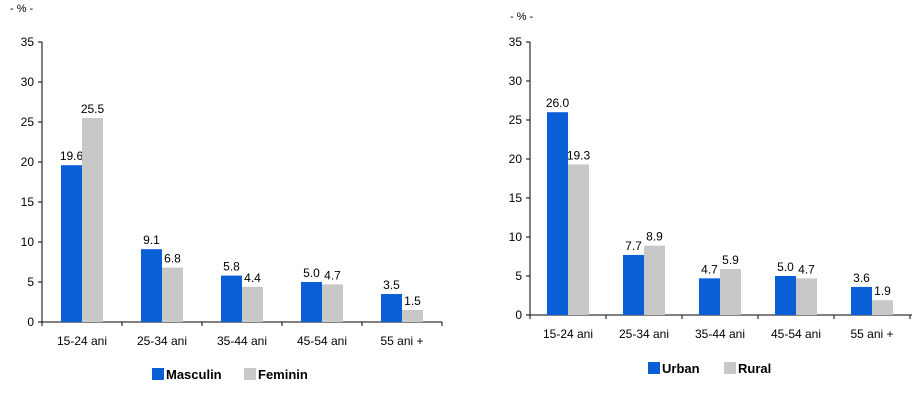 This screenshot has width=923, height=394. I want to click on data-label: 25.5, so click(93, 109).